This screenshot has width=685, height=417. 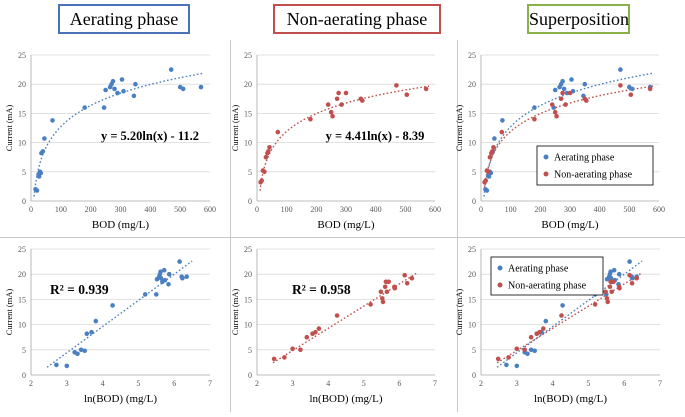 I want to click on x-tick-label: 2, so click(x=31, y=383).